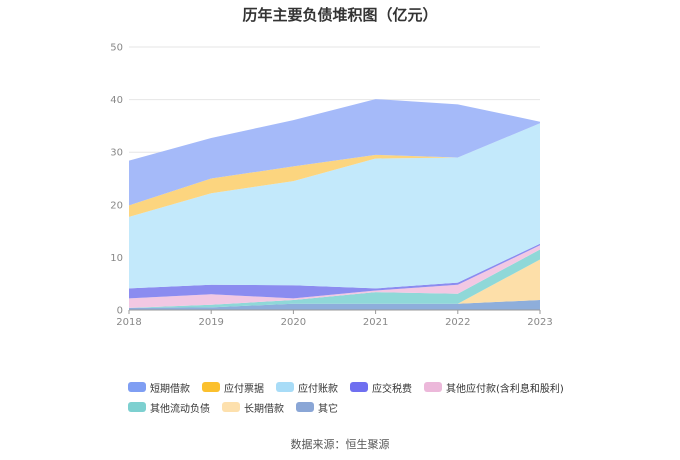  Describe the element at coordinates (128, 322) in the screenshot. I see `x-tick-label: 2018` at that location.